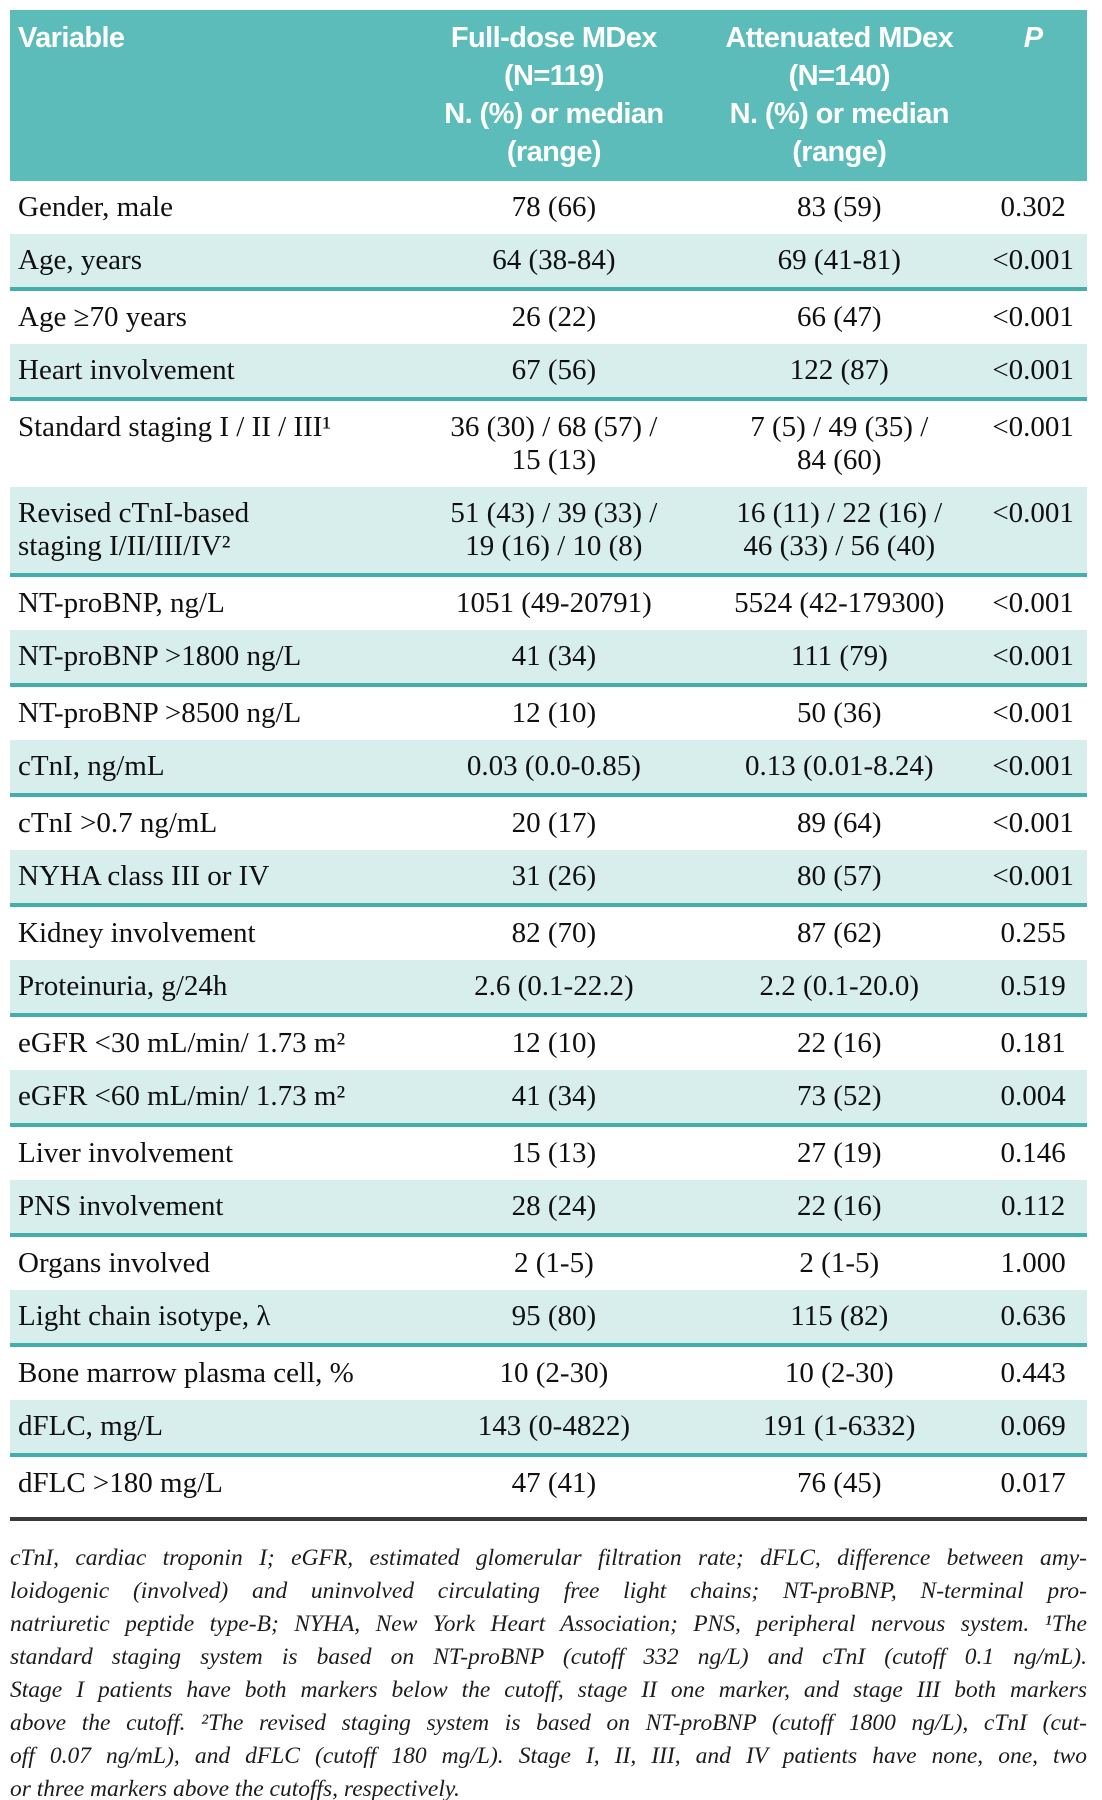 The image size is (1102, 1800). I want to click on row-attenuated-value: 87 (62), so click(839, 932).